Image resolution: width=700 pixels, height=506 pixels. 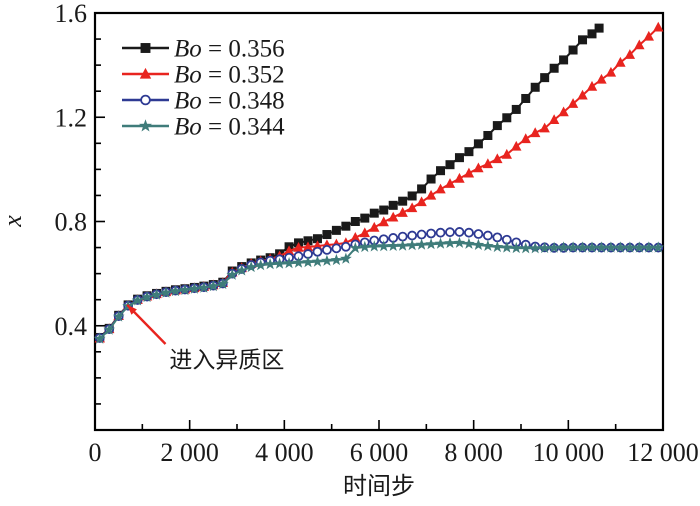 What do you see at coordinates (71, 326) in the screenshot?
I see `y-tick-label: 0.4` at bounding box center [71, 326].